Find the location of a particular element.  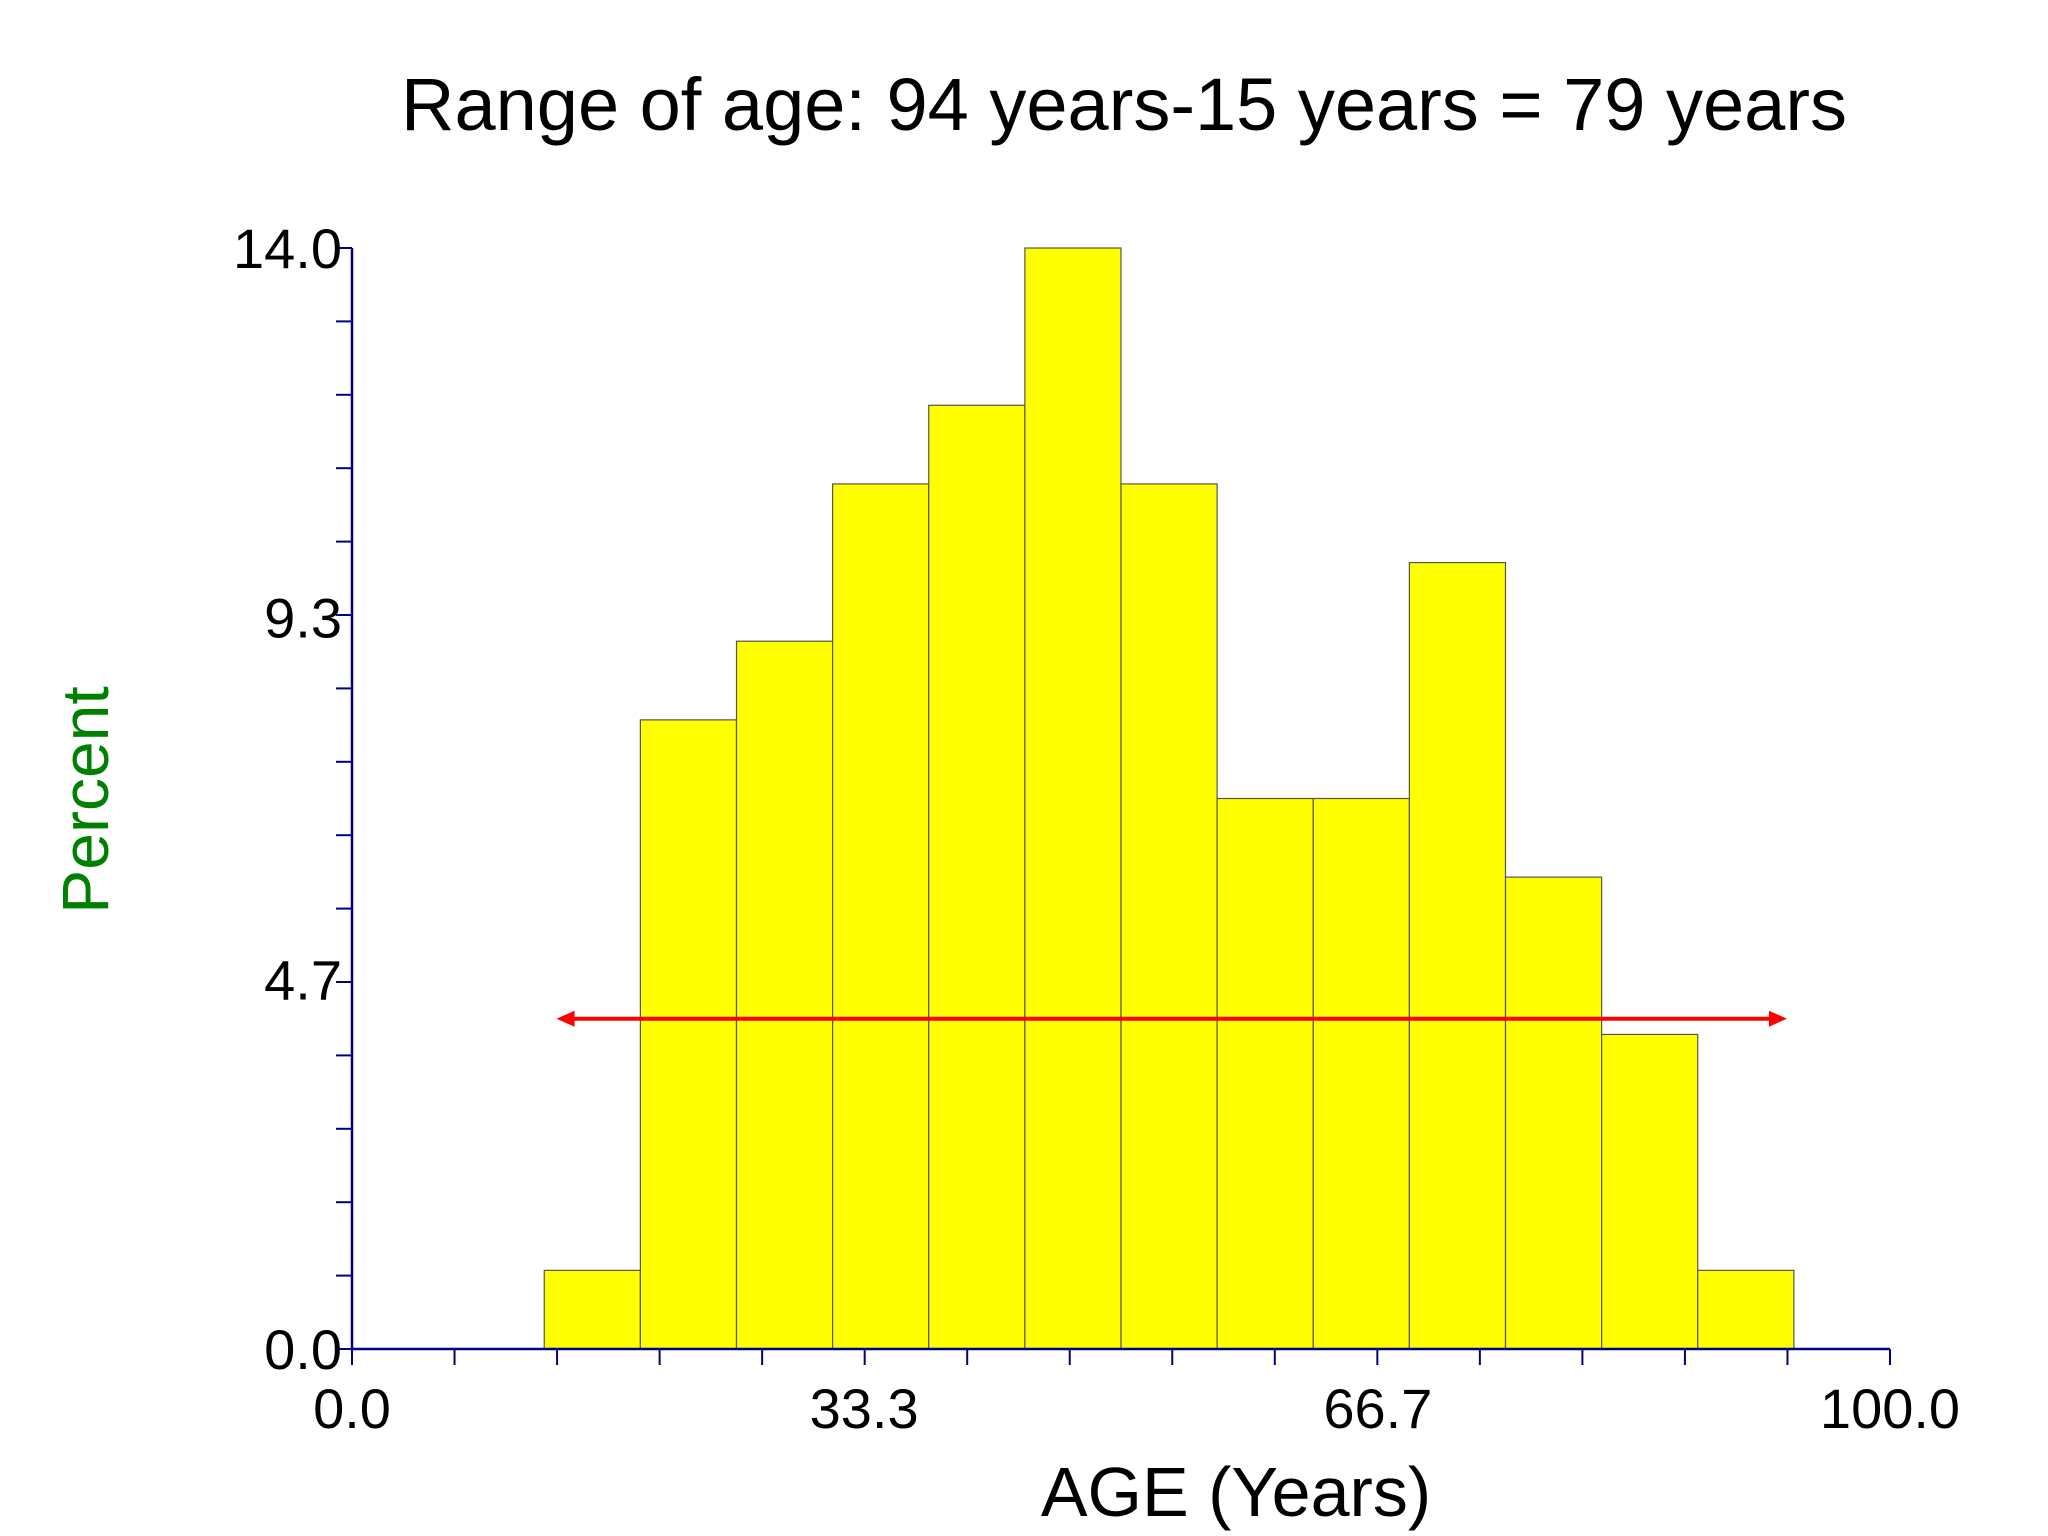

y-tick-label: 0.0 is located at coordinates (303, 1349).